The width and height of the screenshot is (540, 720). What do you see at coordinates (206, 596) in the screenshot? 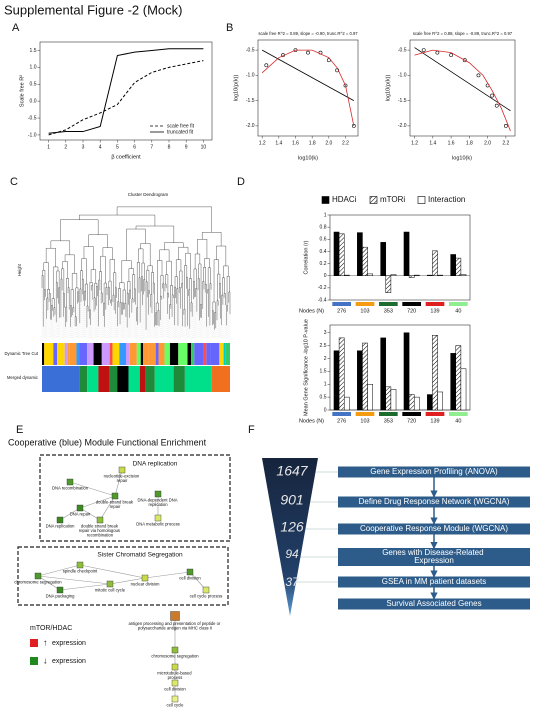
I see `node-label: cell cycle process` at bounding box center [206, 596].